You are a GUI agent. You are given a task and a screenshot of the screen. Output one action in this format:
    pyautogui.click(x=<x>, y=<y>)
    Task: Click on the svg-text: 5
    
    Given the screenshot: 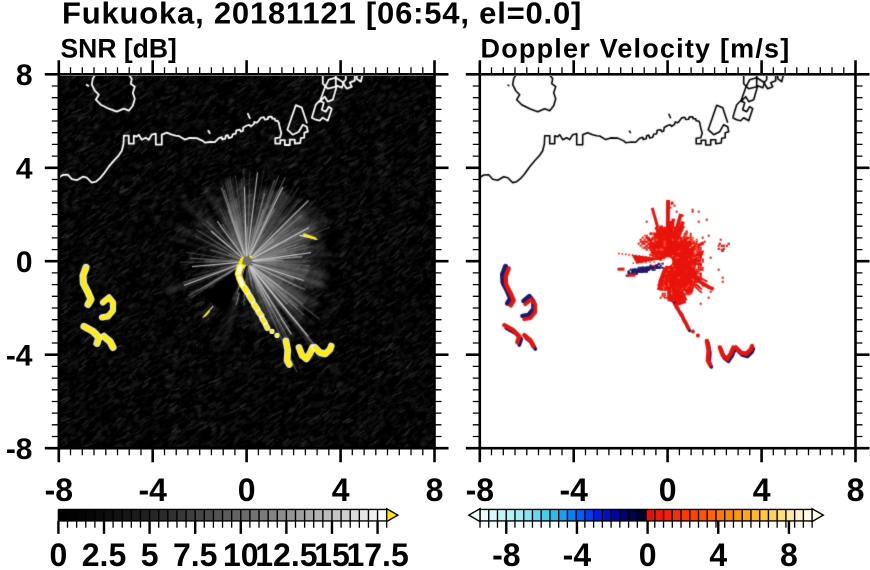 What is the action you would take?
    pyautogui.click(x=150, y=553)
    